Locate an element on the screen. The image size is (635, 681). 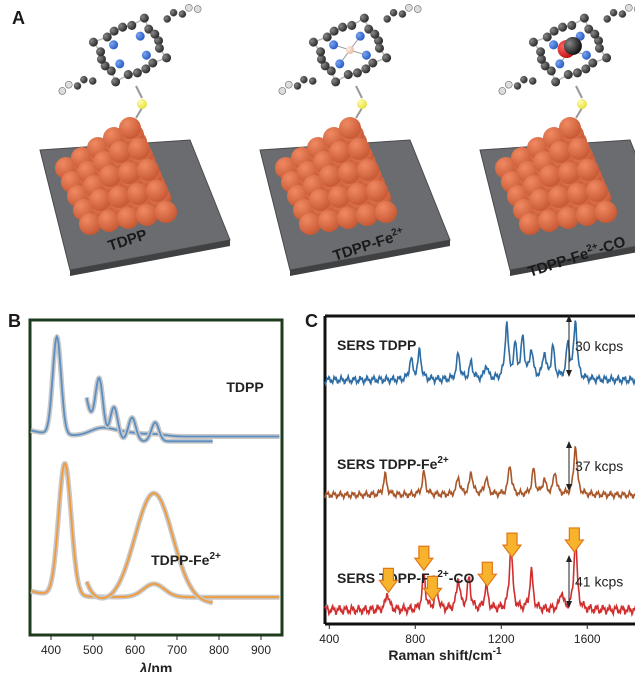
substrate-edge is located at coordinates (572, 261).